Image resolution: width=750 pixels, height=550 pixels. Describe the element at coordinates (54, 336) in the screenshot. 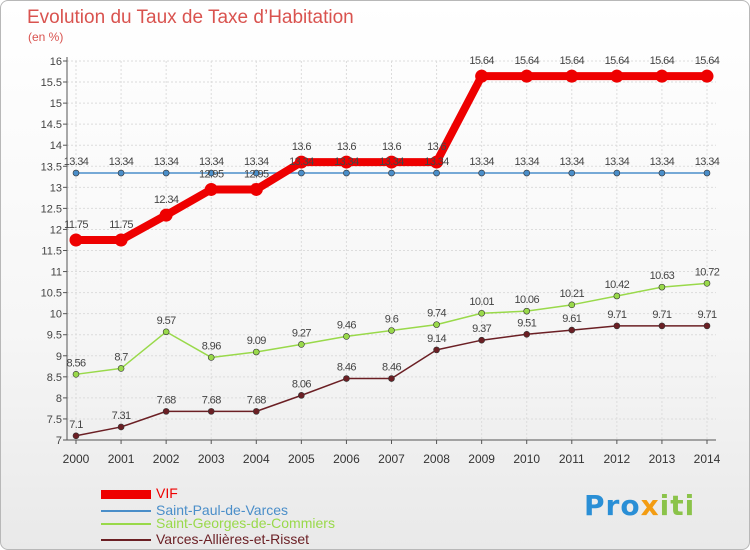

I see `y-tick-label: 9.5` at that location.